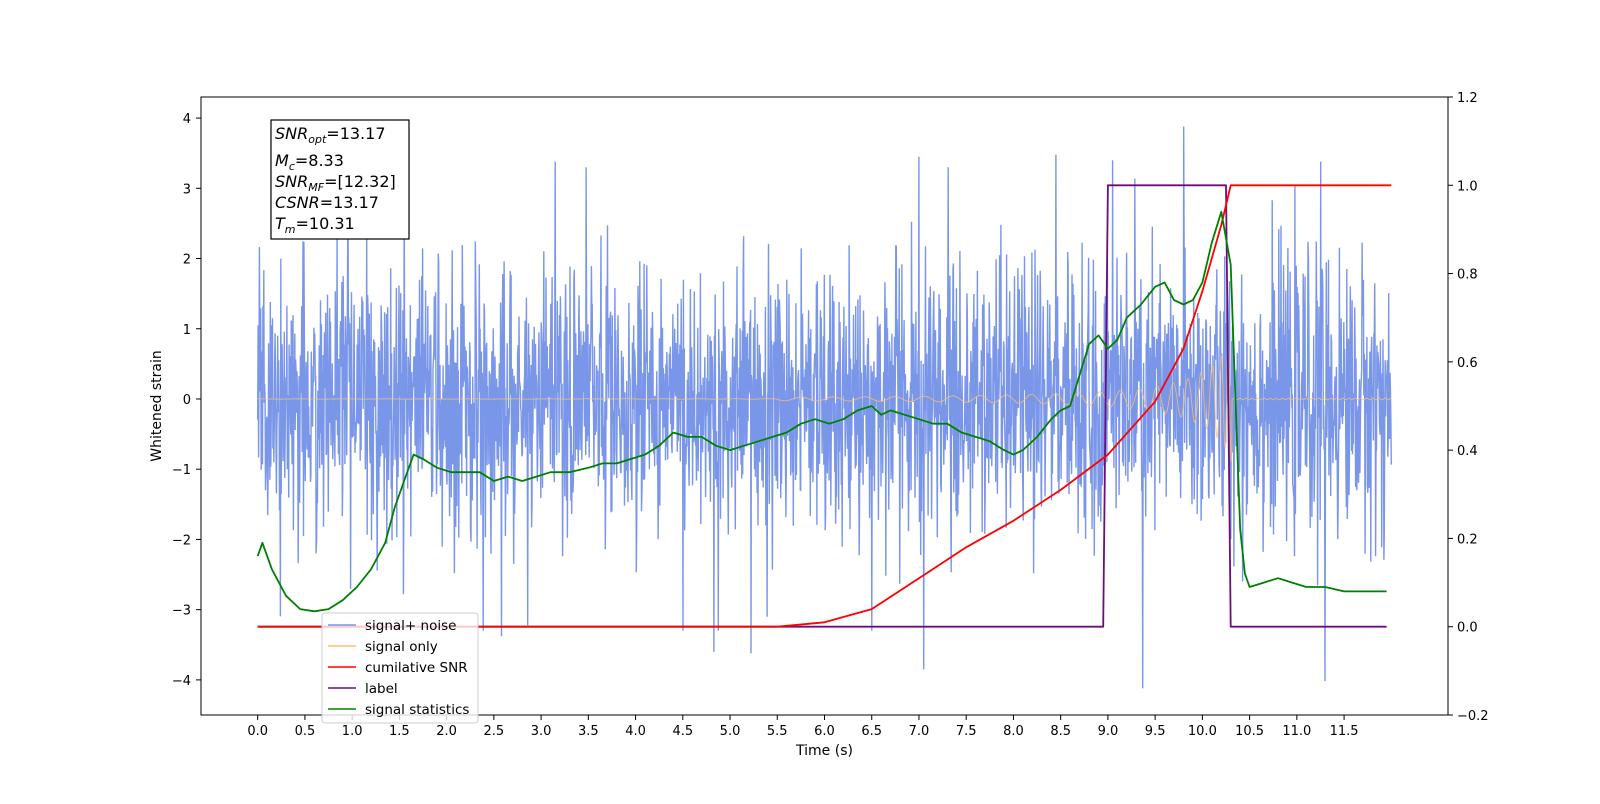 The image size is (1600, 804). What do you see at coordinates (1467, 186) in the screenshot?
I see `y-right-tick-label: 1.0` at bounding box center [1467, 186].